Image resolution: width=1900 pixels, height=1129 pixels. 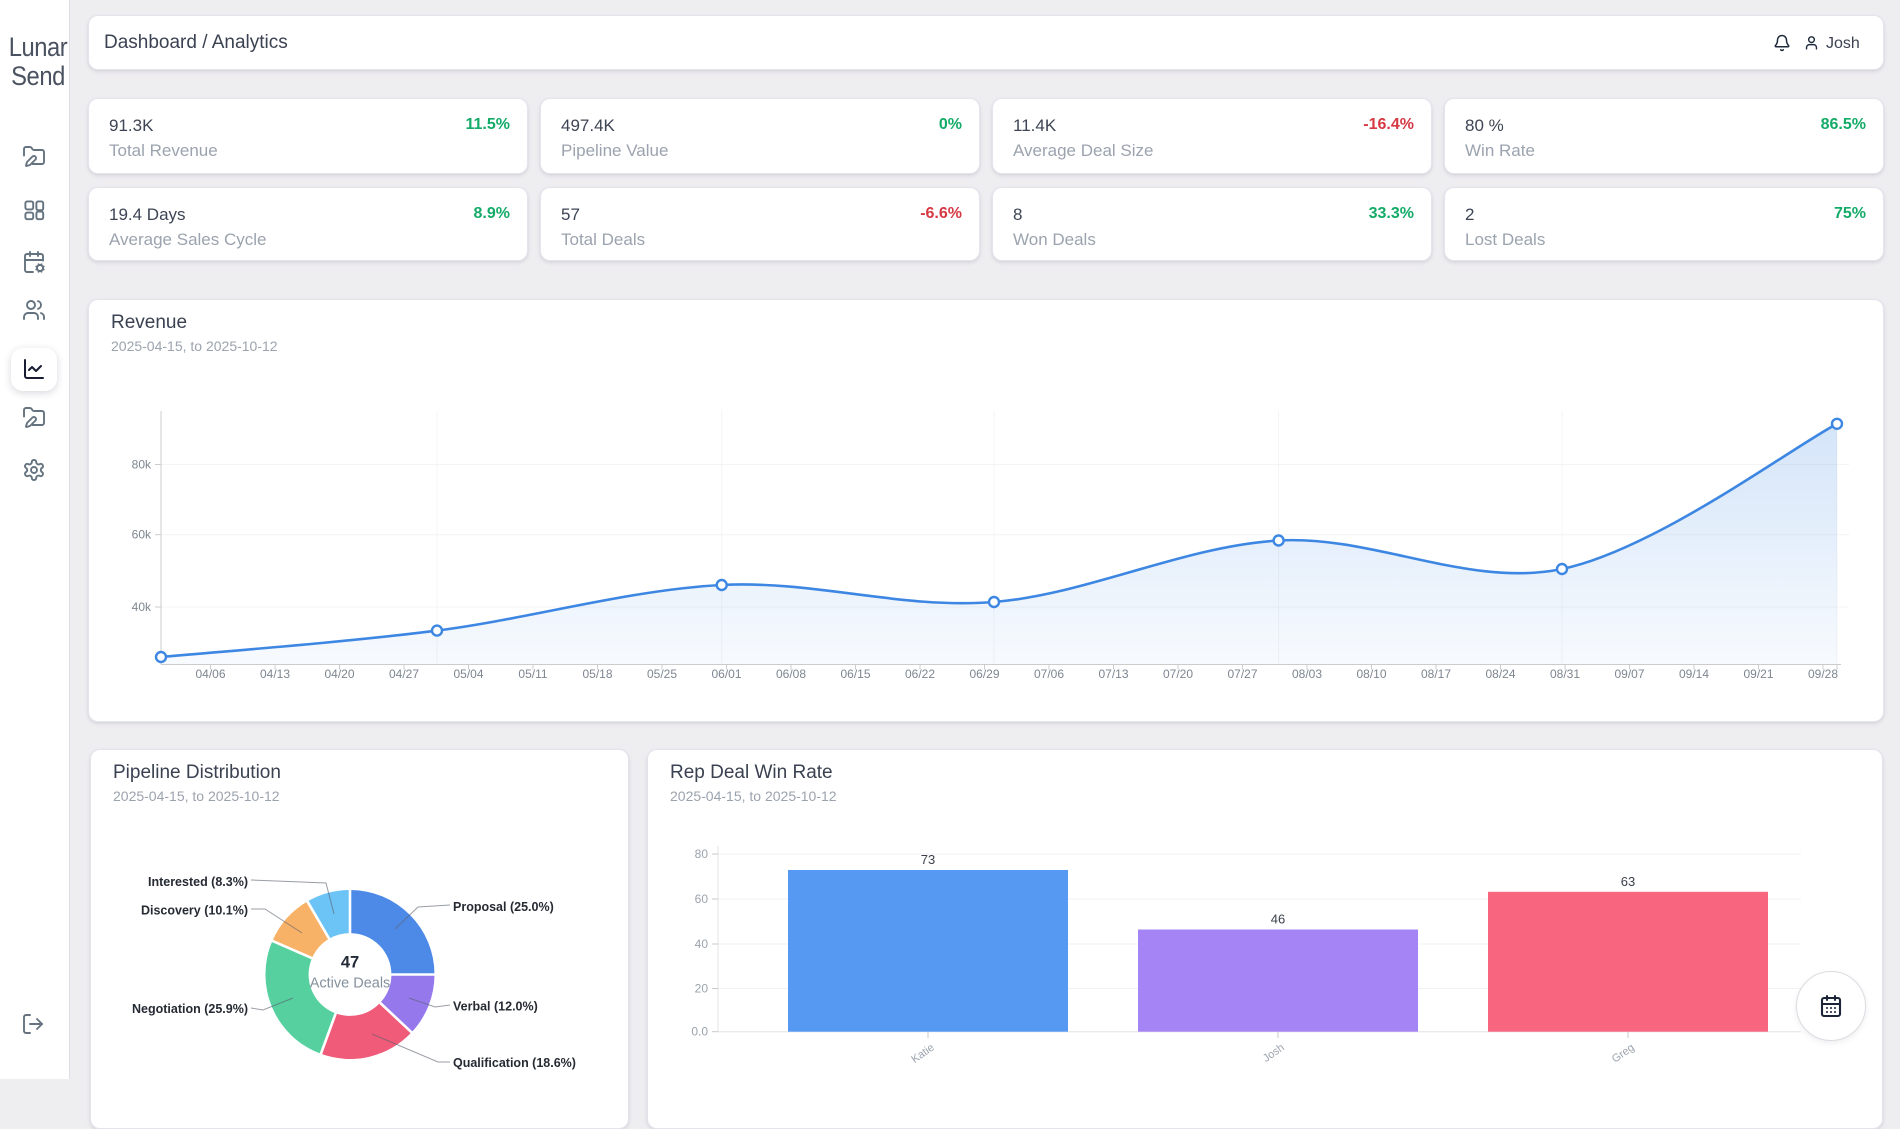 I want to click on svg-text: Josh, so click(x=1274, y=1053).